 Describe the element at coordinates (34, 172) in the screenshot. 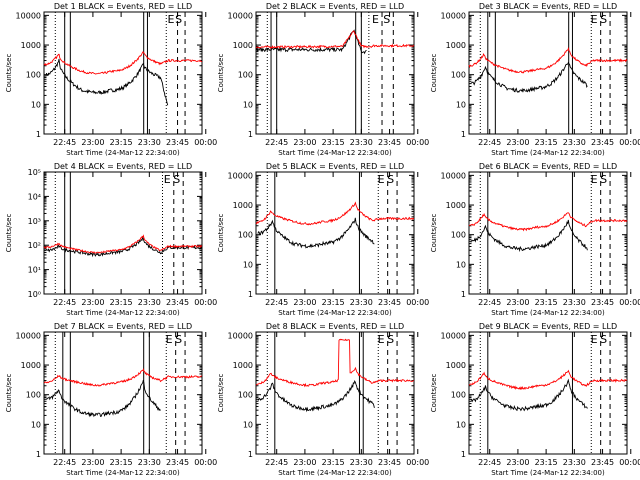

I see `y-tick-label: 10⁵` at that location.